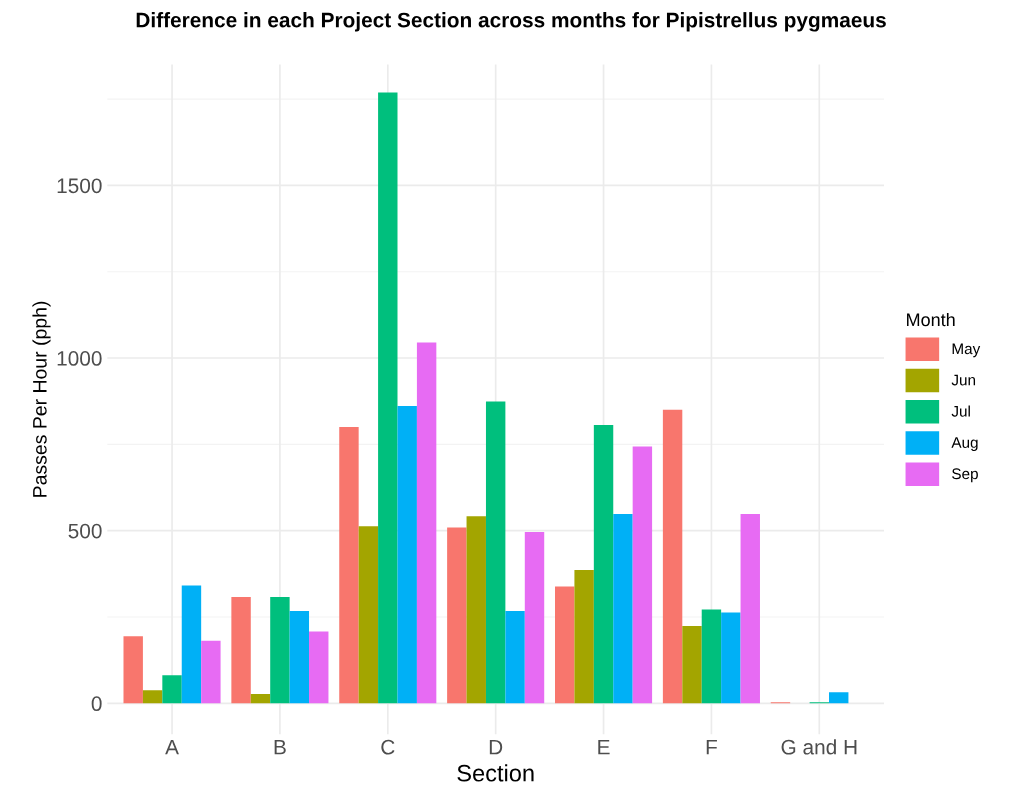 The width and height of the screenshot is (1022, 807). What do you see at coordinates (172, 747) in the screenshot?
I see `x-tick-label: A` at bounding box center [172, 747].